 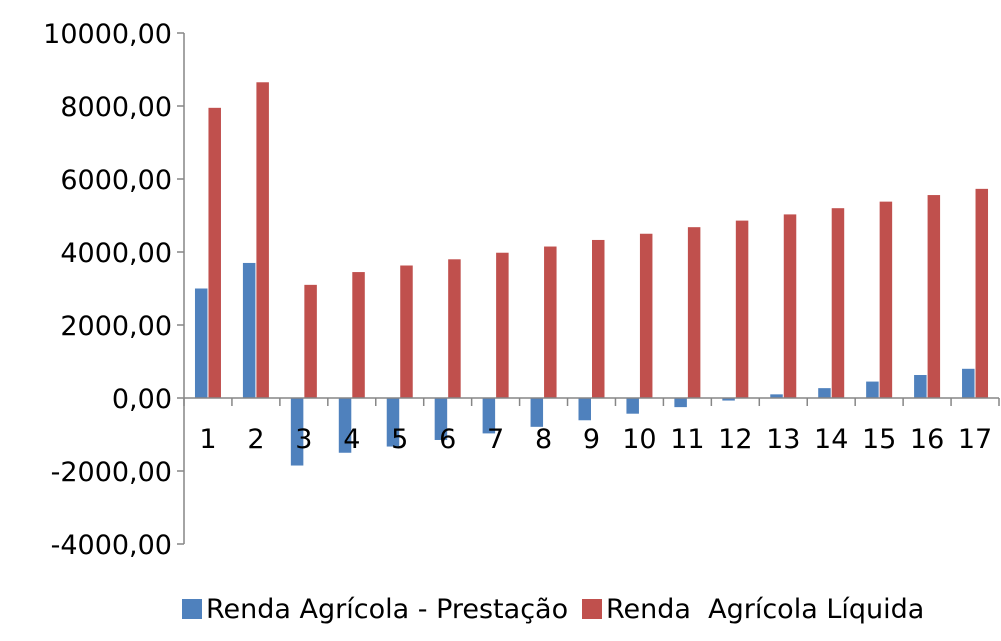 I want to click on x-axis: 1 2 3 4 5 6 7 8 9 10 11 12 13 14 15 16 17, so click(x=591, y=426).